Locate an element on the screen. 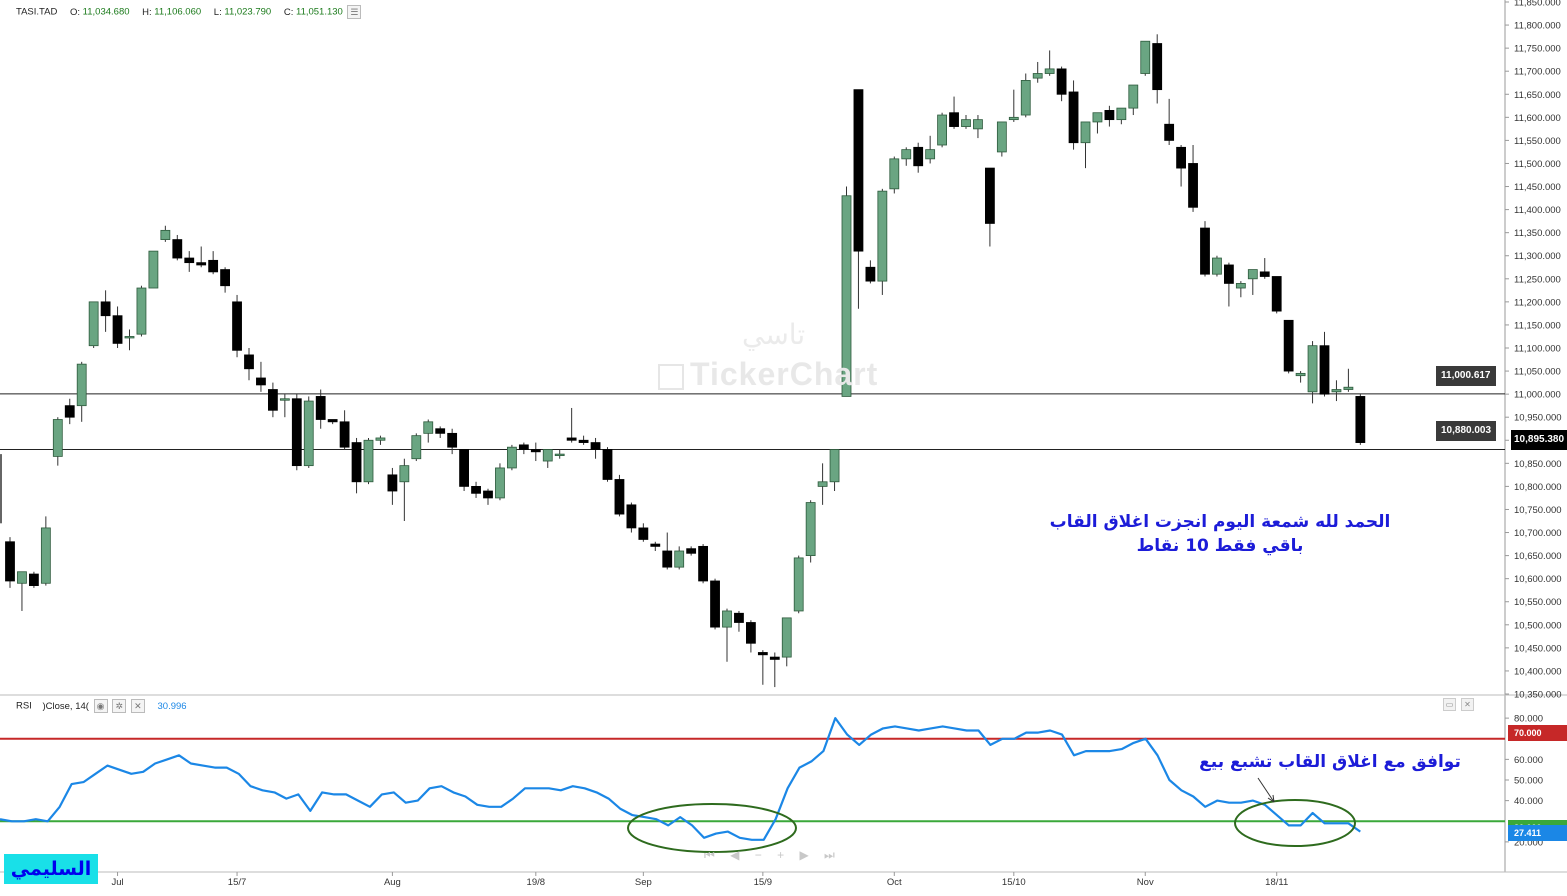 The width and height of the screenshot is (1567, 896). price-tick-label: 11,550.000 is located at coordinates (1537, 141).